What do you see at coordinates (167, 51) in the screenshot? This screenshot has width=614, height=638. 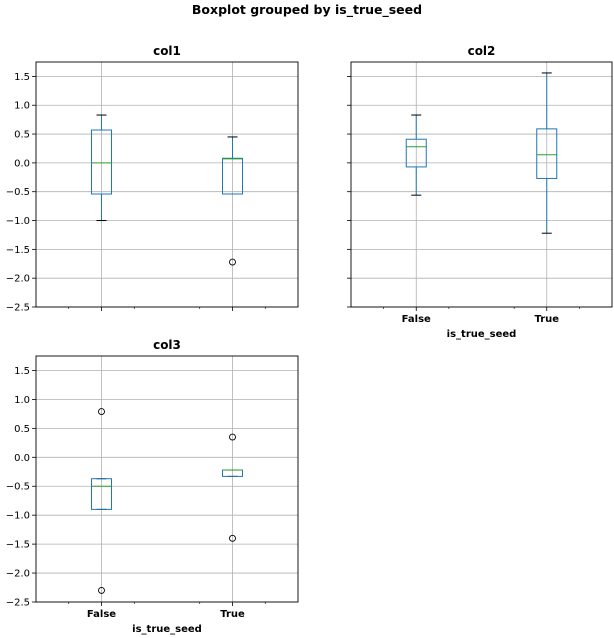 I see `subplot-title: col1` at bounding box center [167, 51].